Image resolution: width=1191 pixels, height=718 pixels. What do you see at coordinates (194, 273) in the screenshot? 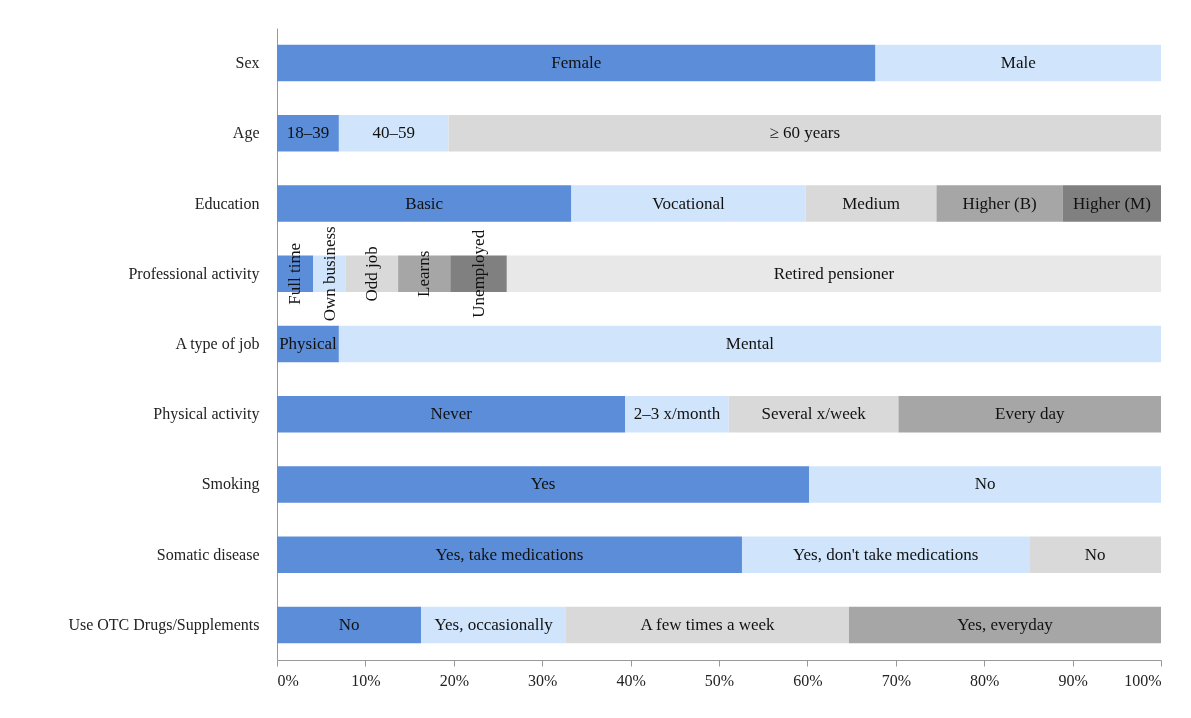
I see `y-tick-label: Professional activity` at bounding box center [194, 273].